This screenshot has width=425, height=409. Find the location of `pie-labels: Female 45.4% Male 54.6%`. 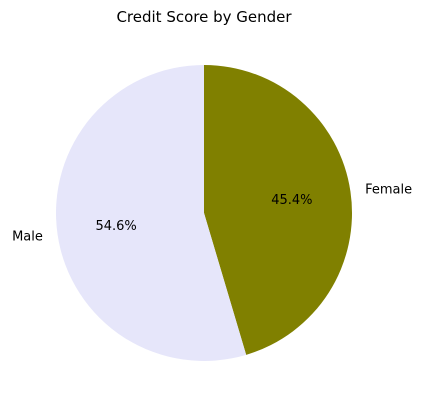

pie-labels: Female 45.4% Male 54.6% is located at coordinates (212, 214).